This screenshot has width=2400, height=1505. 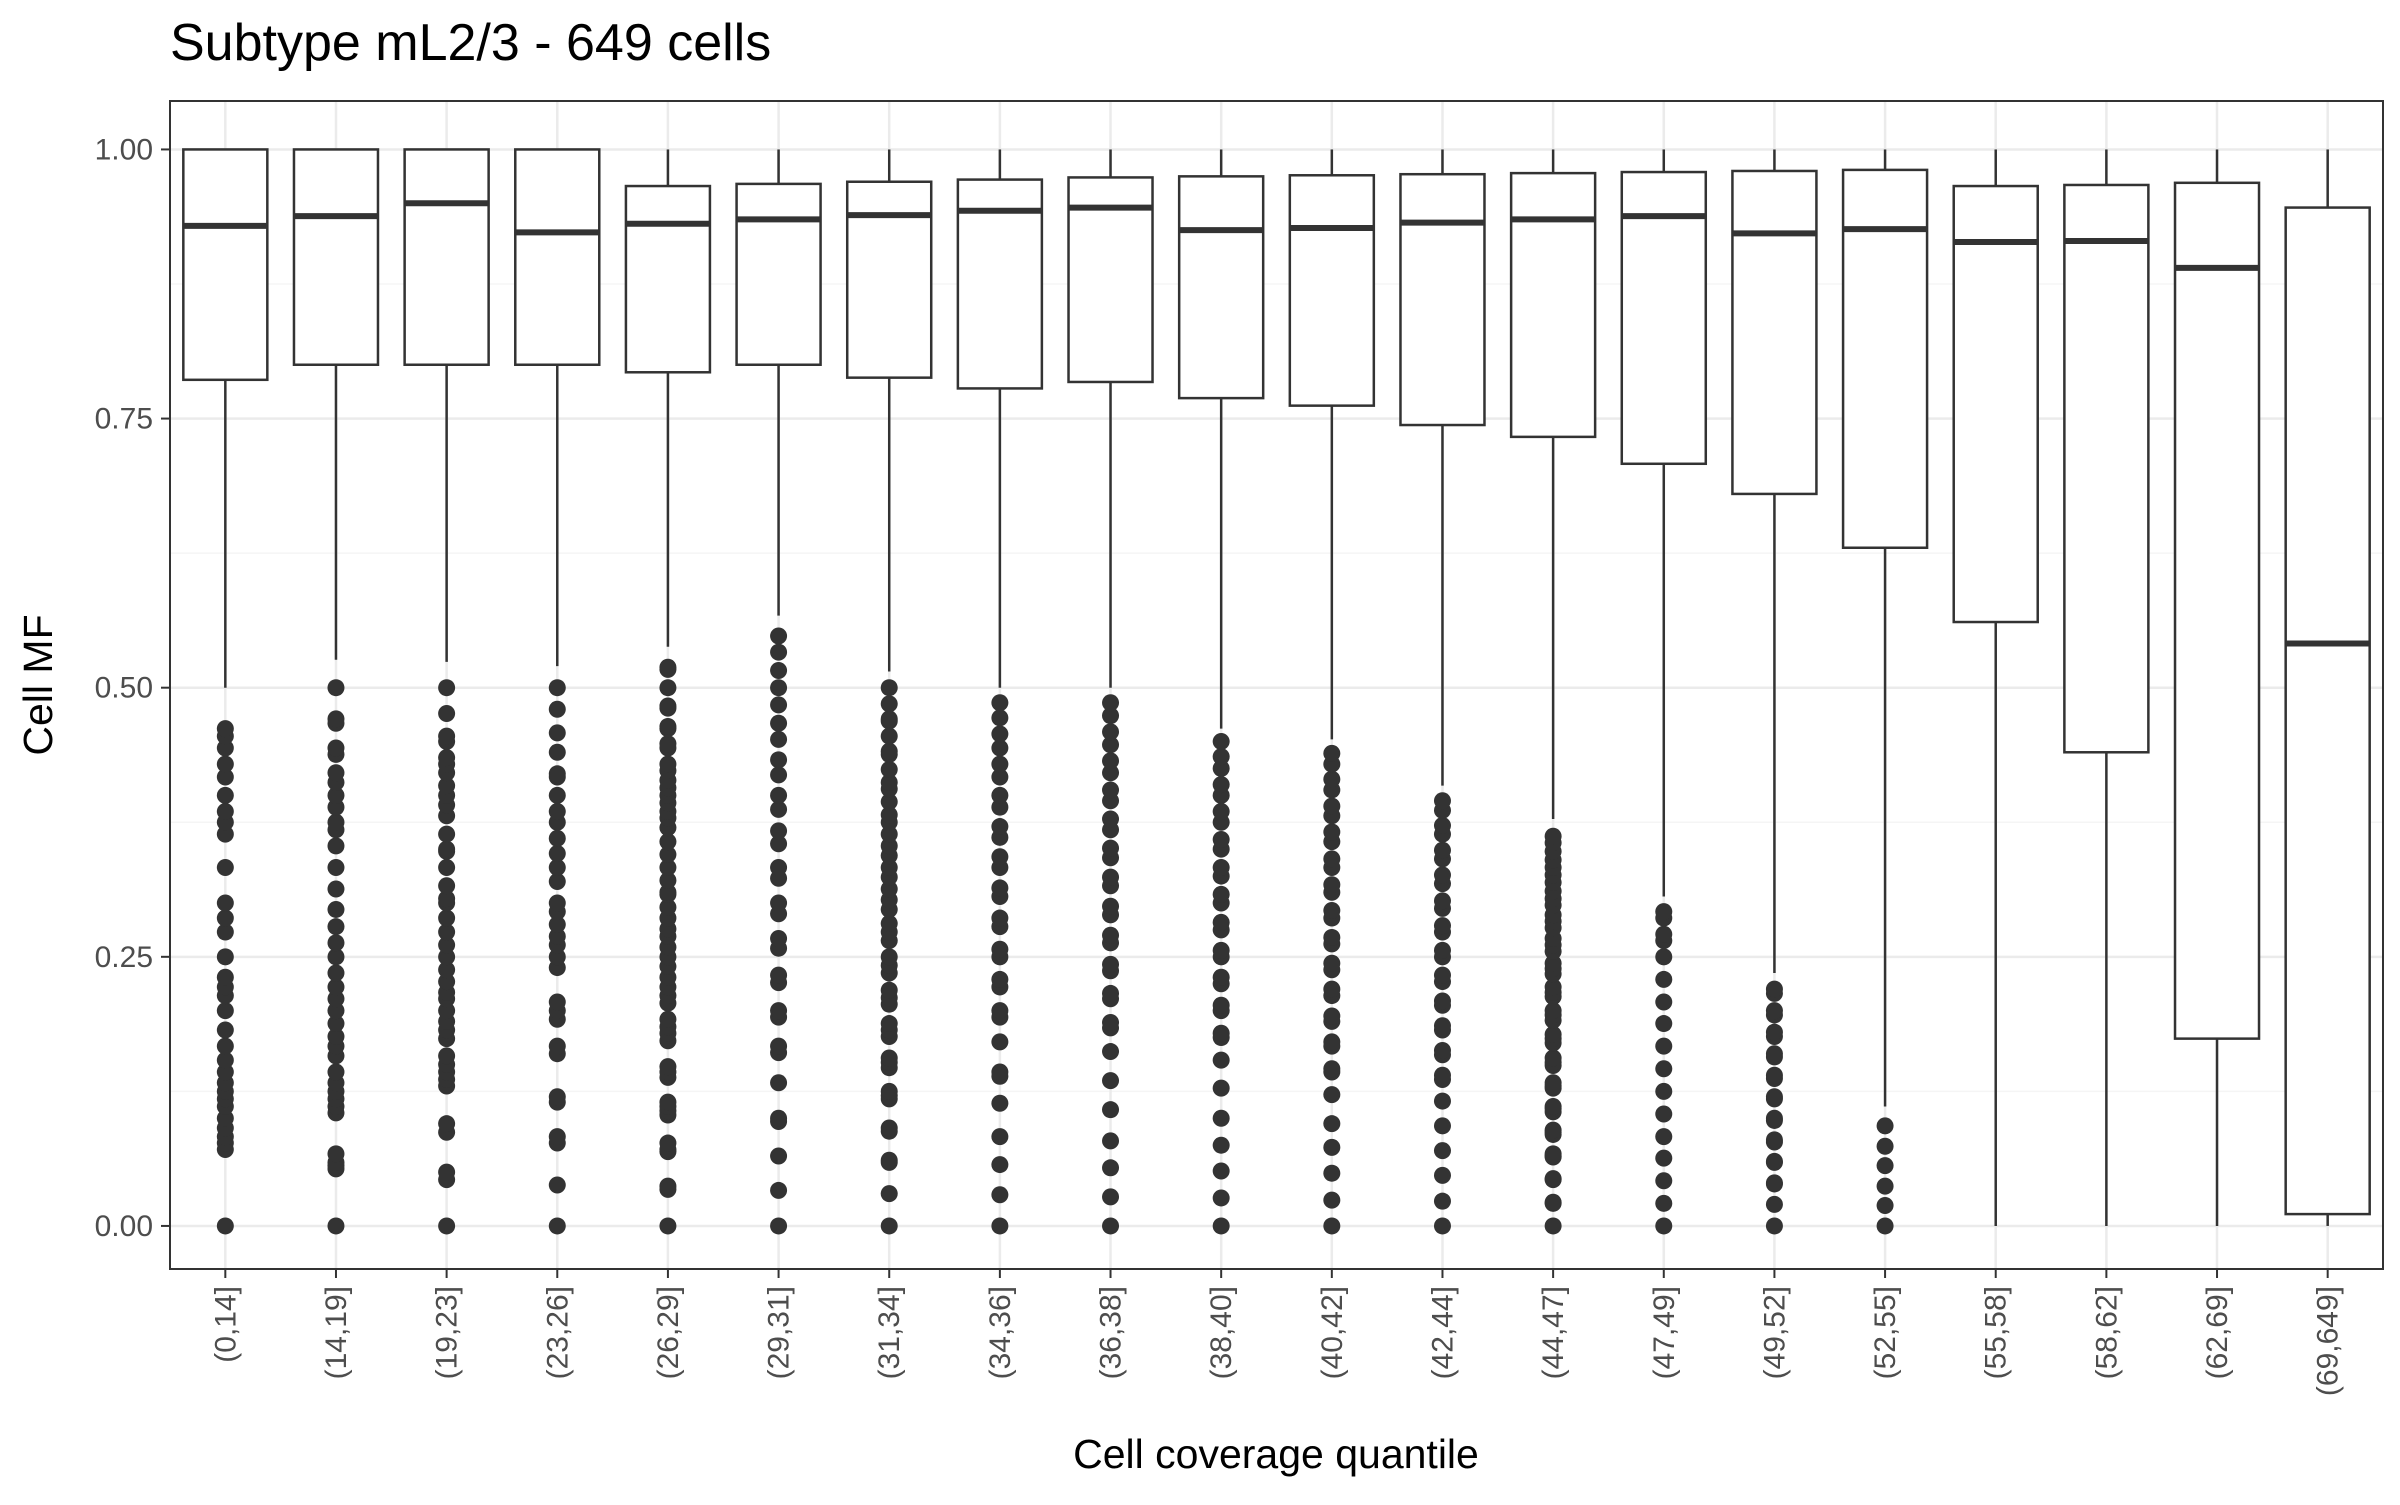 What do you see at coordinates (2217, 1332) in the screenshot?
I see `x-tick-label: (62,69]` at bounding box center [2217, 1332].